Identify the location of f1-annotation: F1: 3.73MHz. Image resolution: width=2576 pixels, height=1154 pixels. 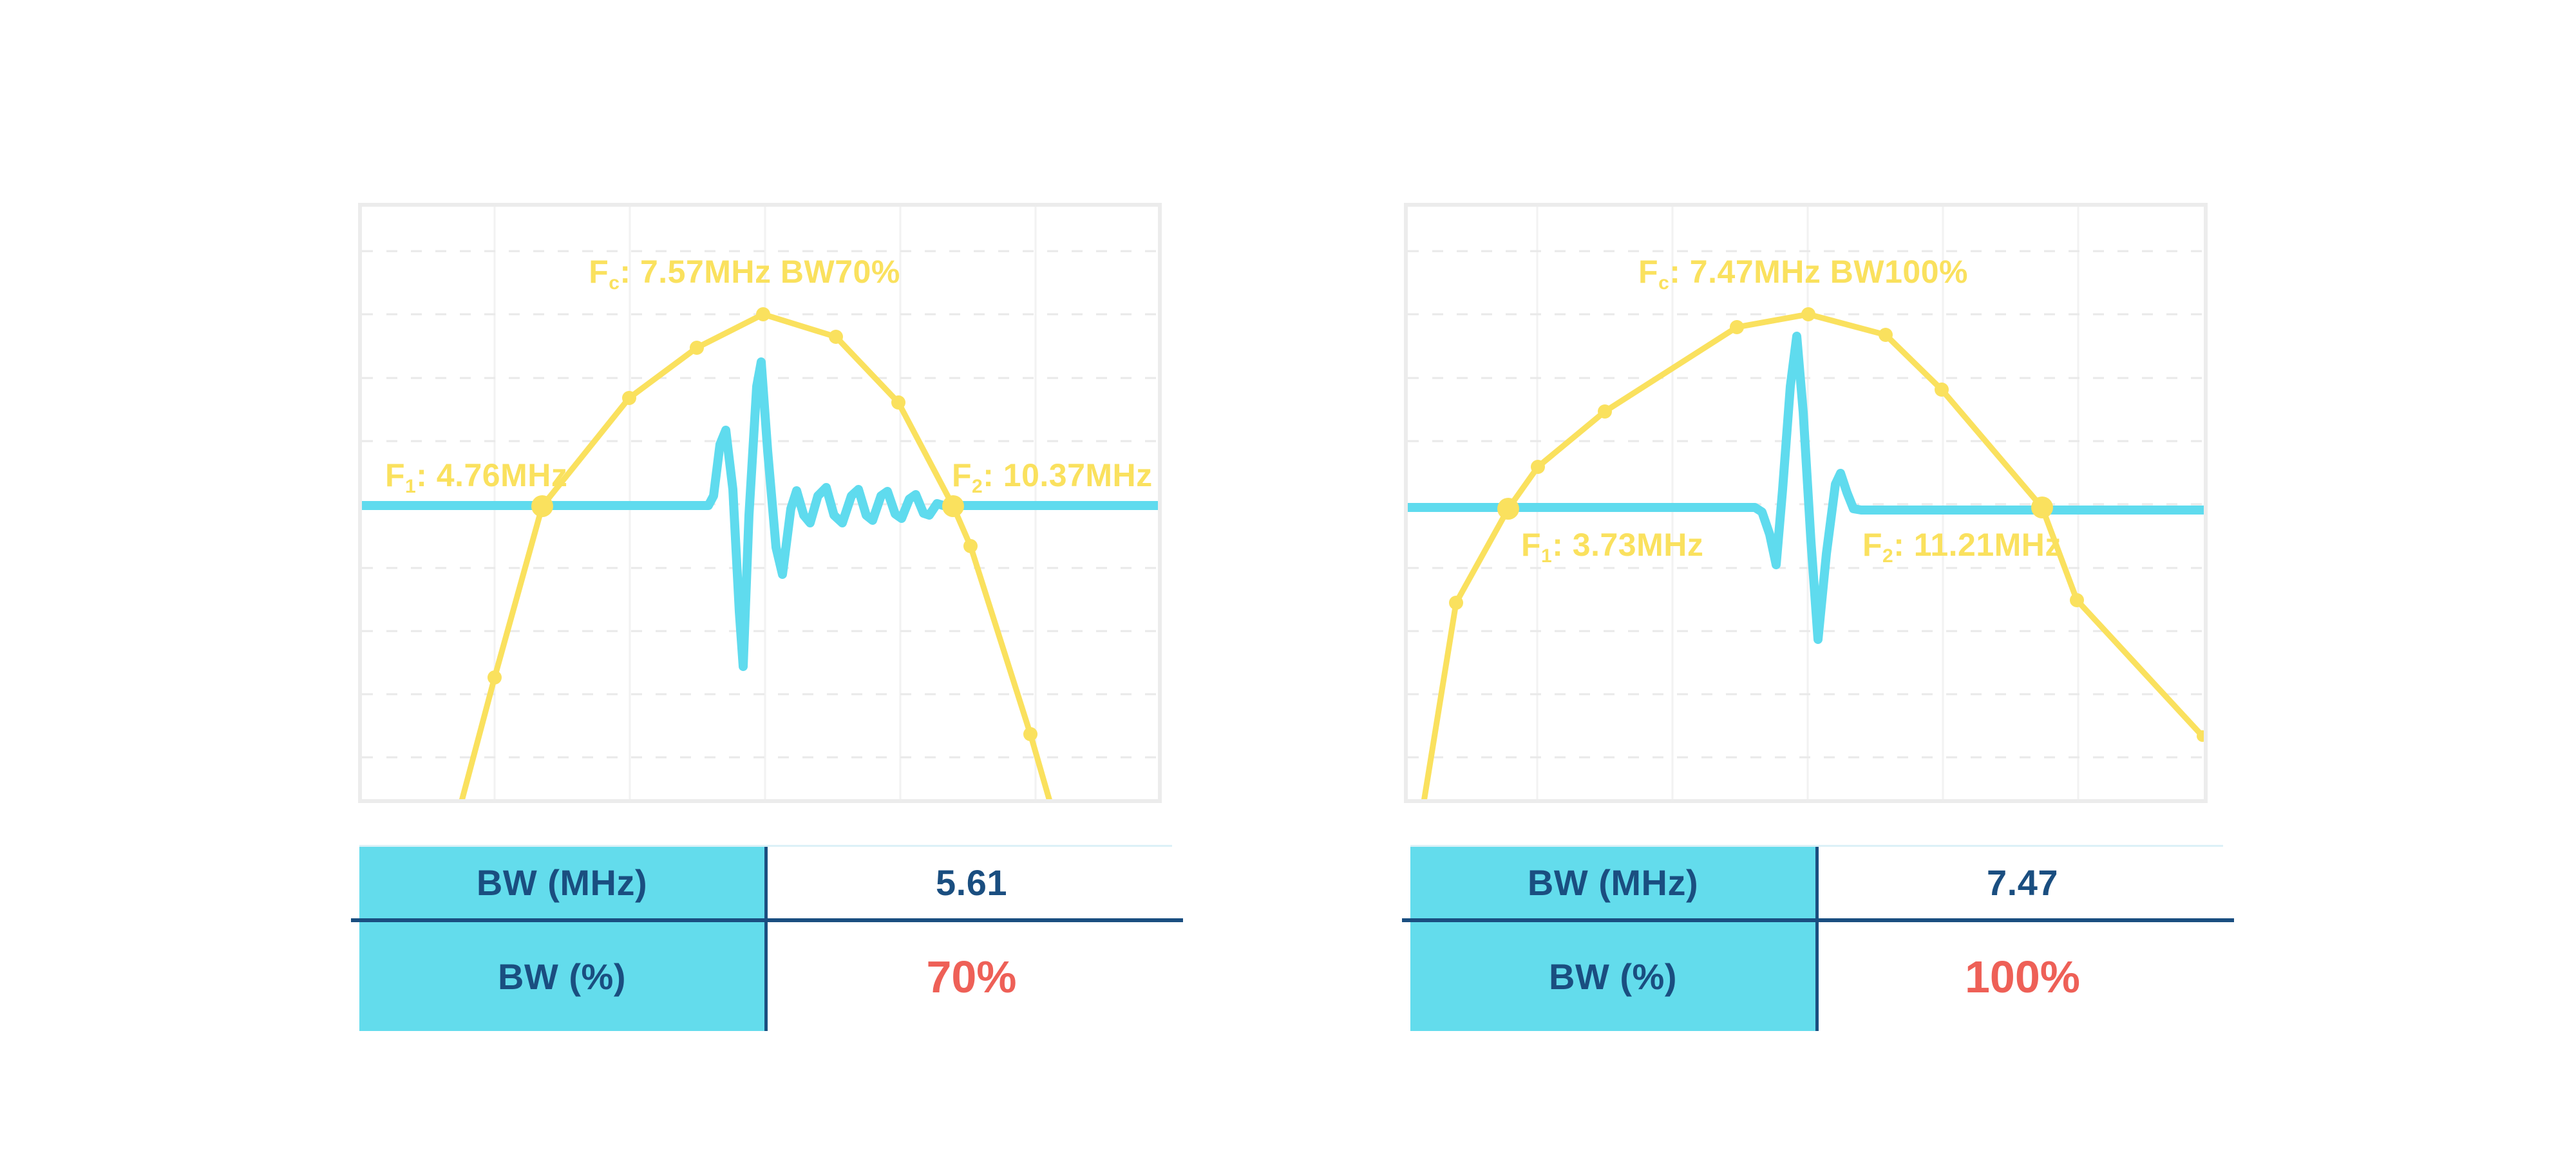
(1612, 546).